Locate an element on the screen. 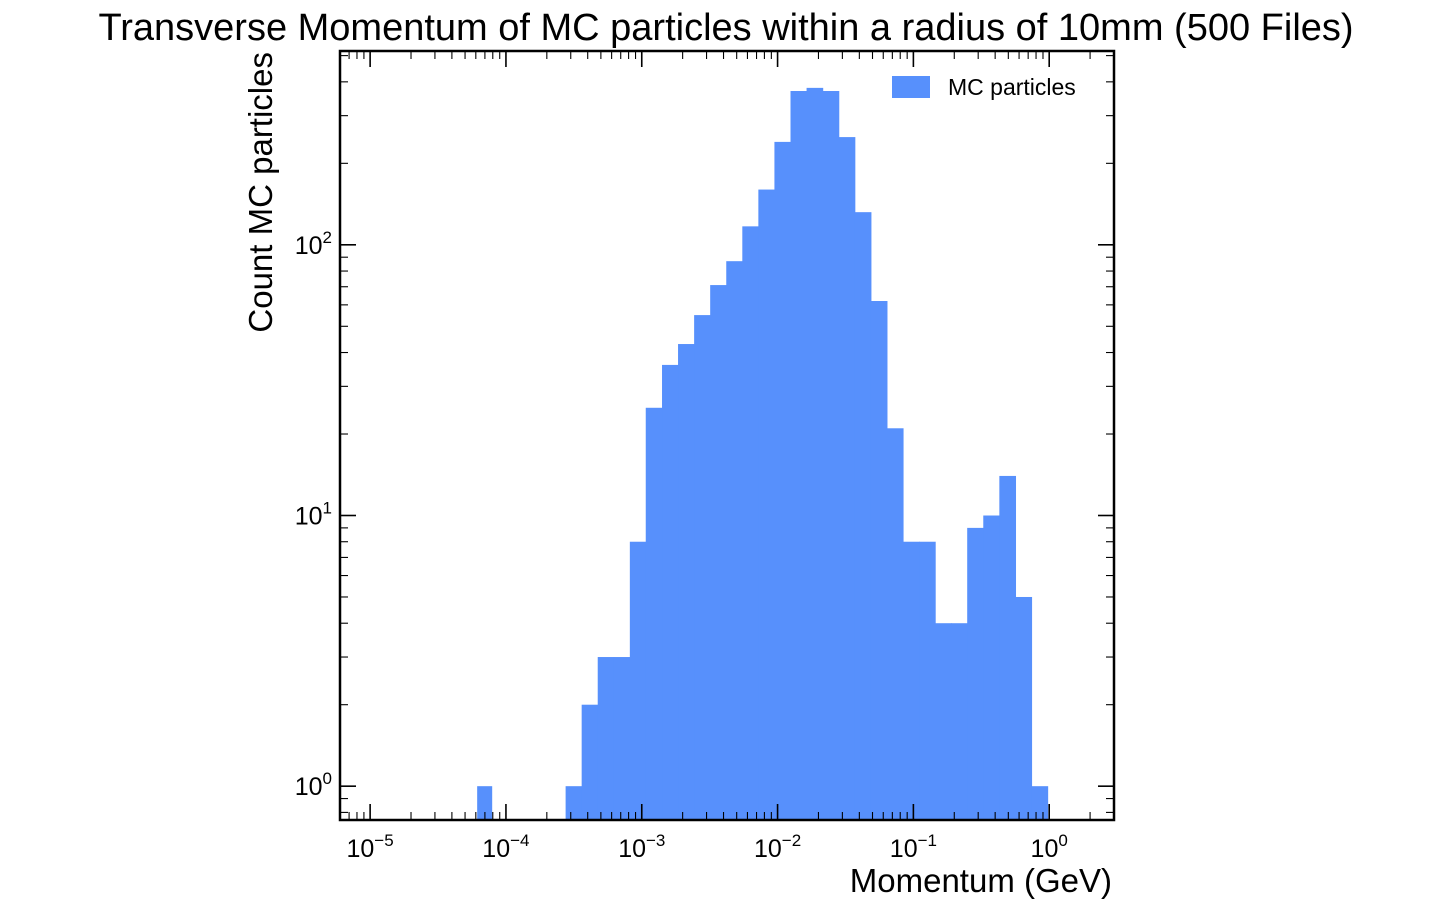 Image resolution: width=1452 pixels, height=911 pixels. legend-swatch is located at coordinates (911, 87).